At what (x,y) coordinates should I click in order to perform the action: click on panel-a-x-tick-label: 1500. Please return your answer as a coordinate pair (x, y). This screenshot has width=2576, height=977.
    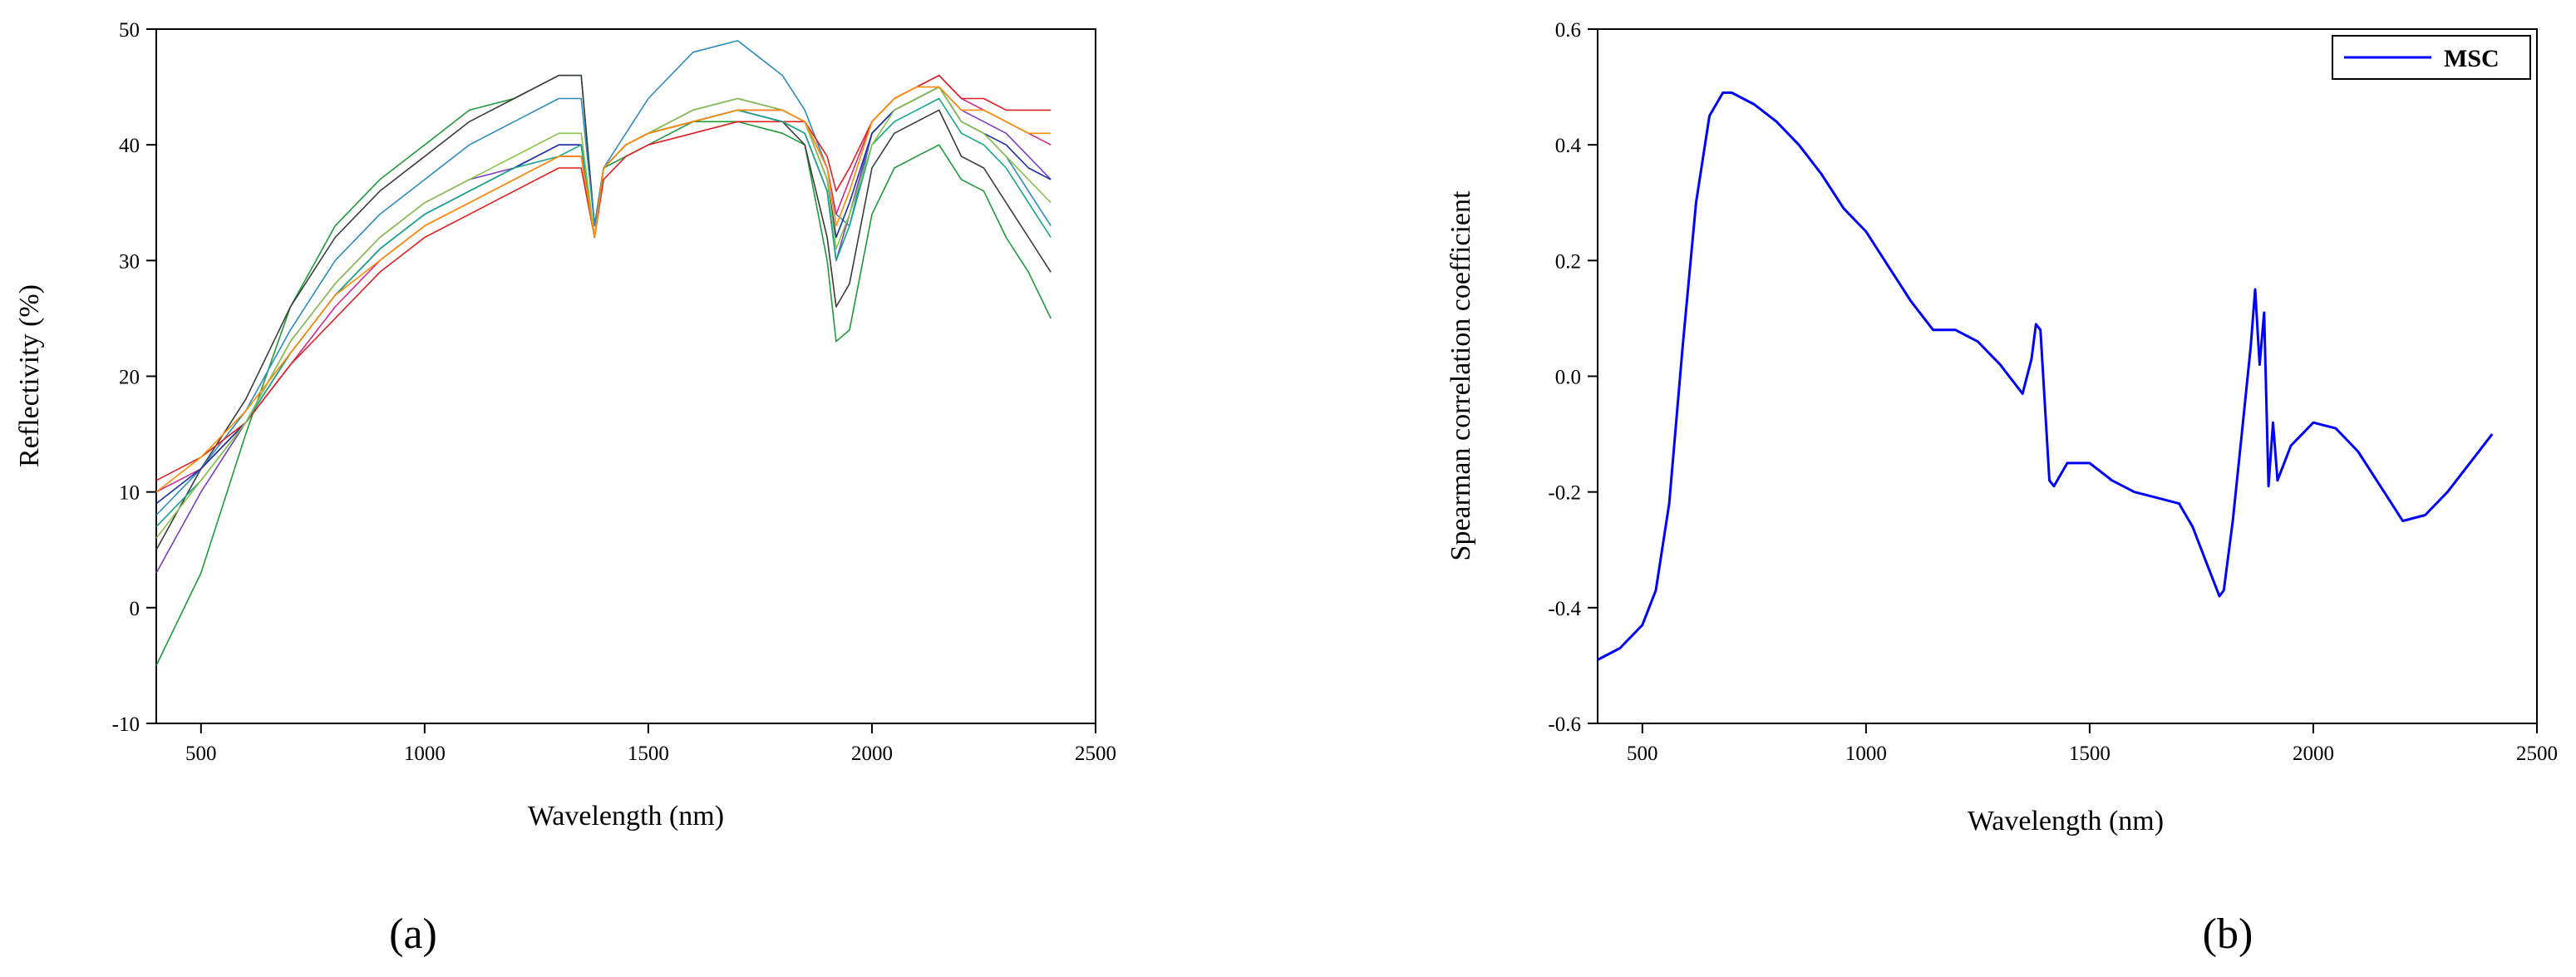
    Looking at the image, I should click on (648, 754).